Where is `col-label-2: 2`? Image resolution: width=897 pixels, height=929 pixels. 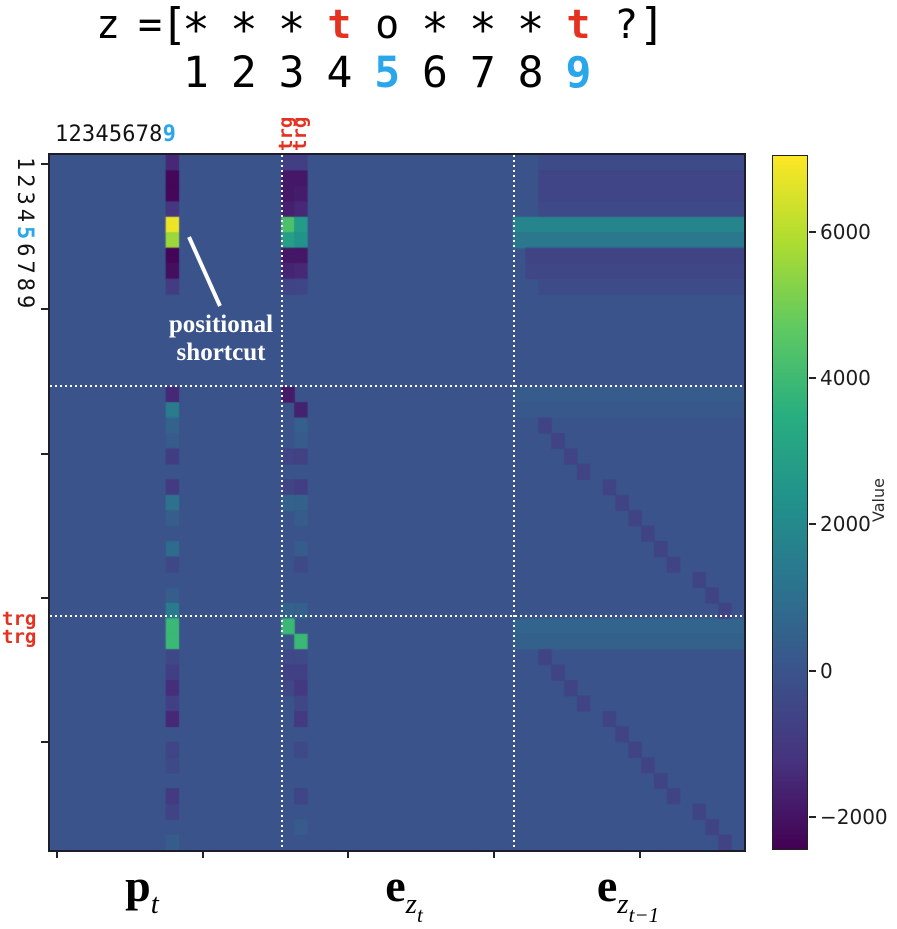 col-label-2: 2 is located at coordinates (75, 134).